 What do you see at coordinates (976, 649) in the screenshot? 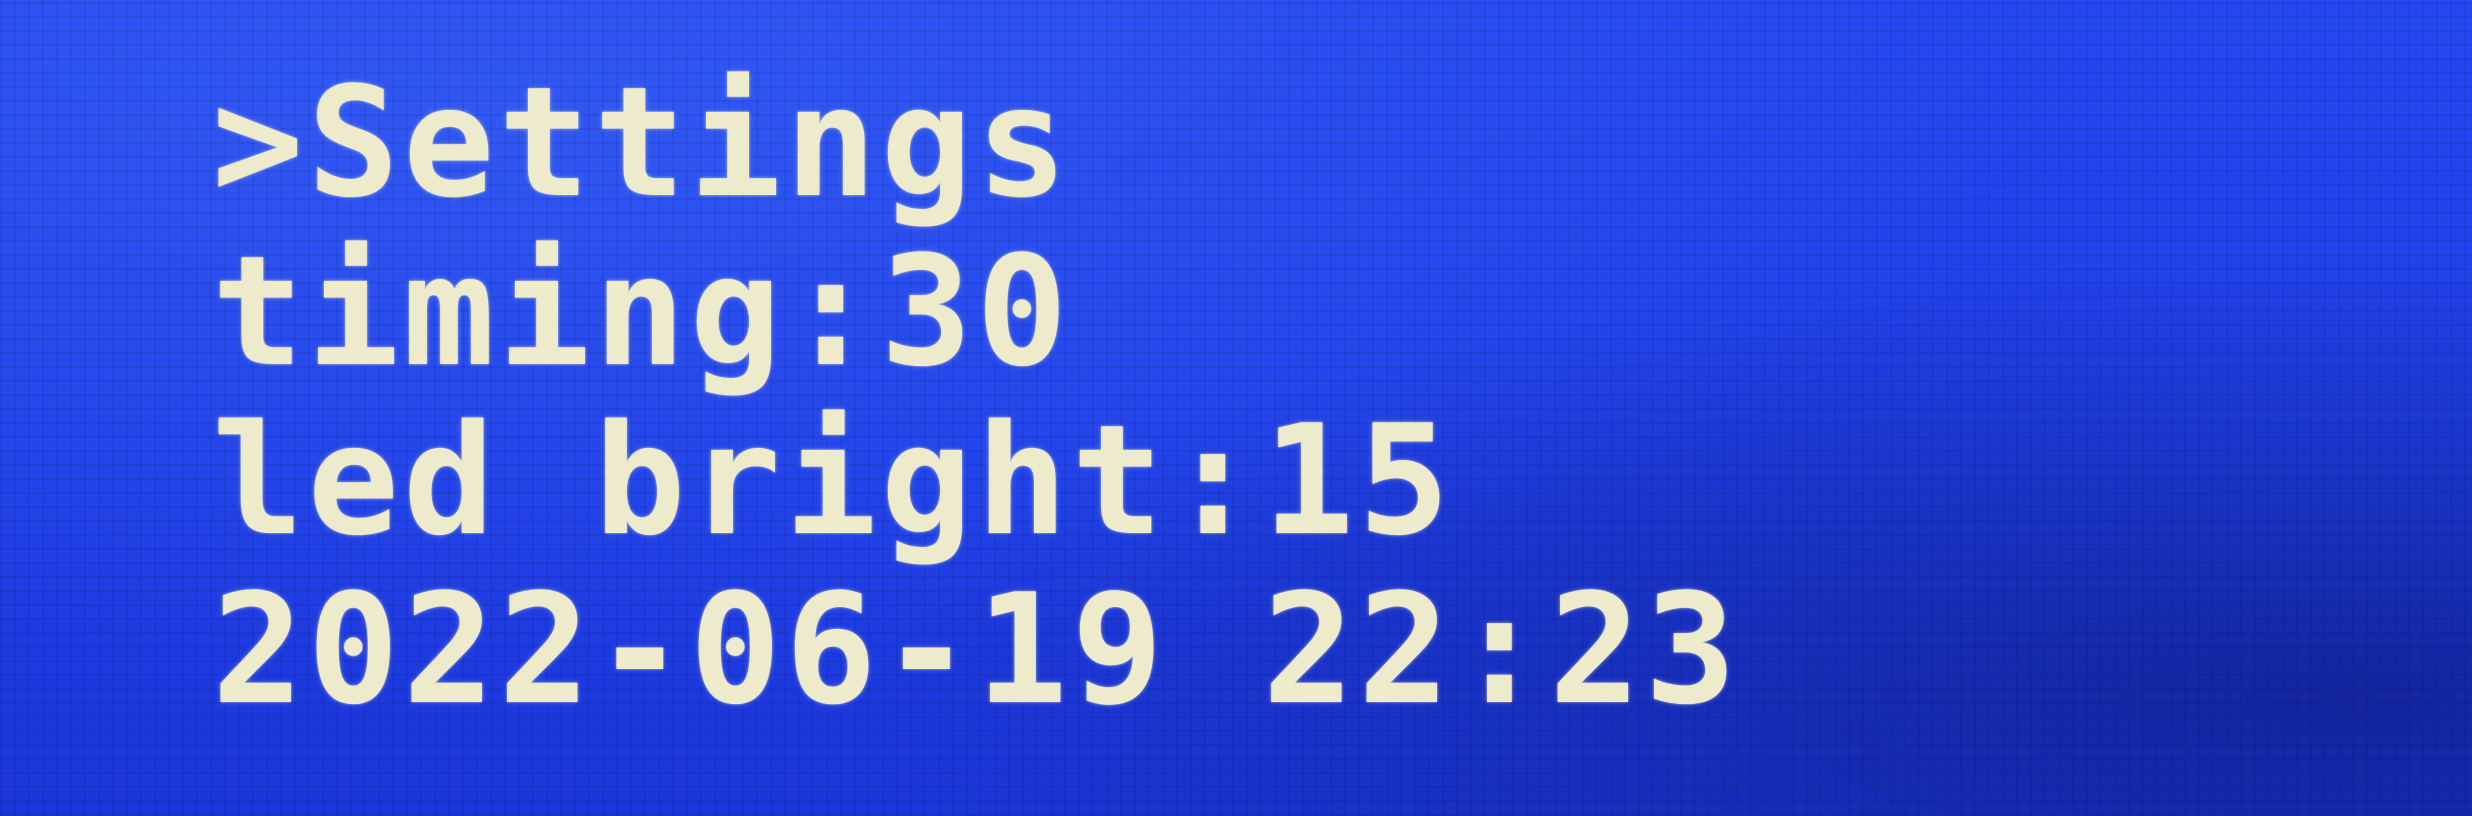
I see `date-time-readout: 2022-06-19 22:23` at bounding box center [976, 649].